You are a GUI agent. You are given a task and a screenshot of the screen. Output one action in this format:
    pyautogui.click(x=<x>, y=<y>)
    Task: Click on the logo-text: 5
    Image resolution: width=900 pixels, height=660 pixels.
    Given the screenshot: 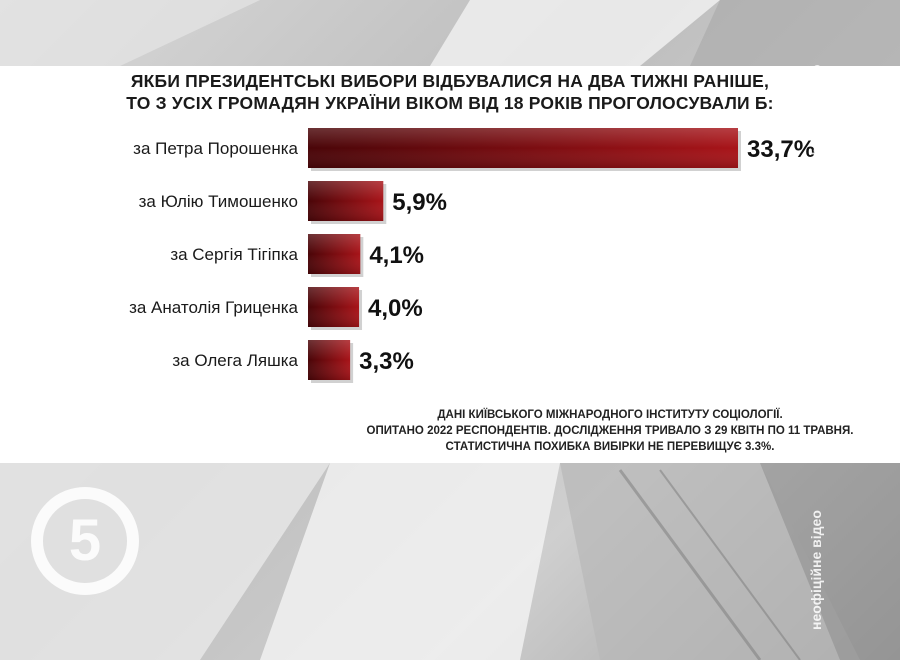 What is the action you would take?
    pyautogui.click(x=85, y=540)
    